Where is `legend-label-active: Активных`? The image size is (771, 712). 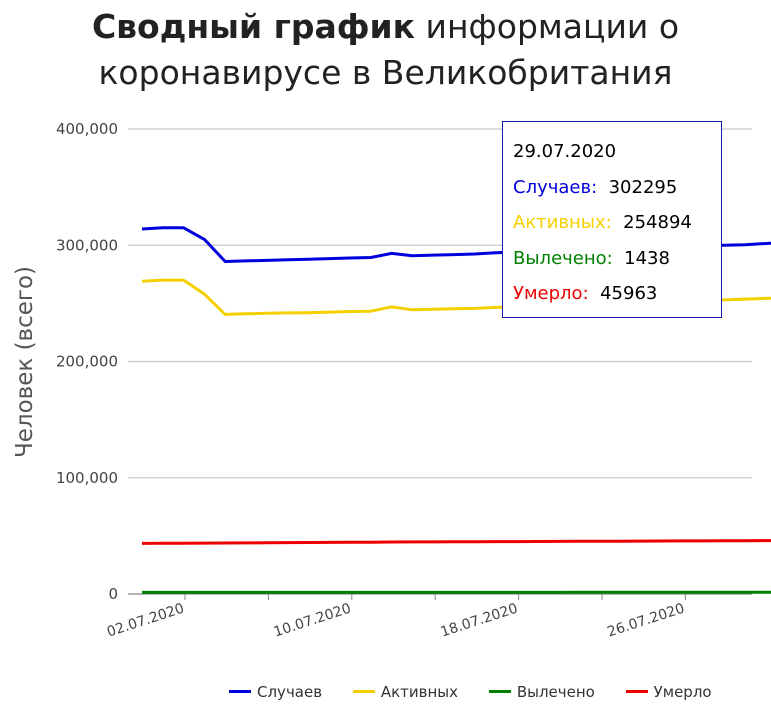 legend-label-active: Активных is located at coordinates (419, 692).